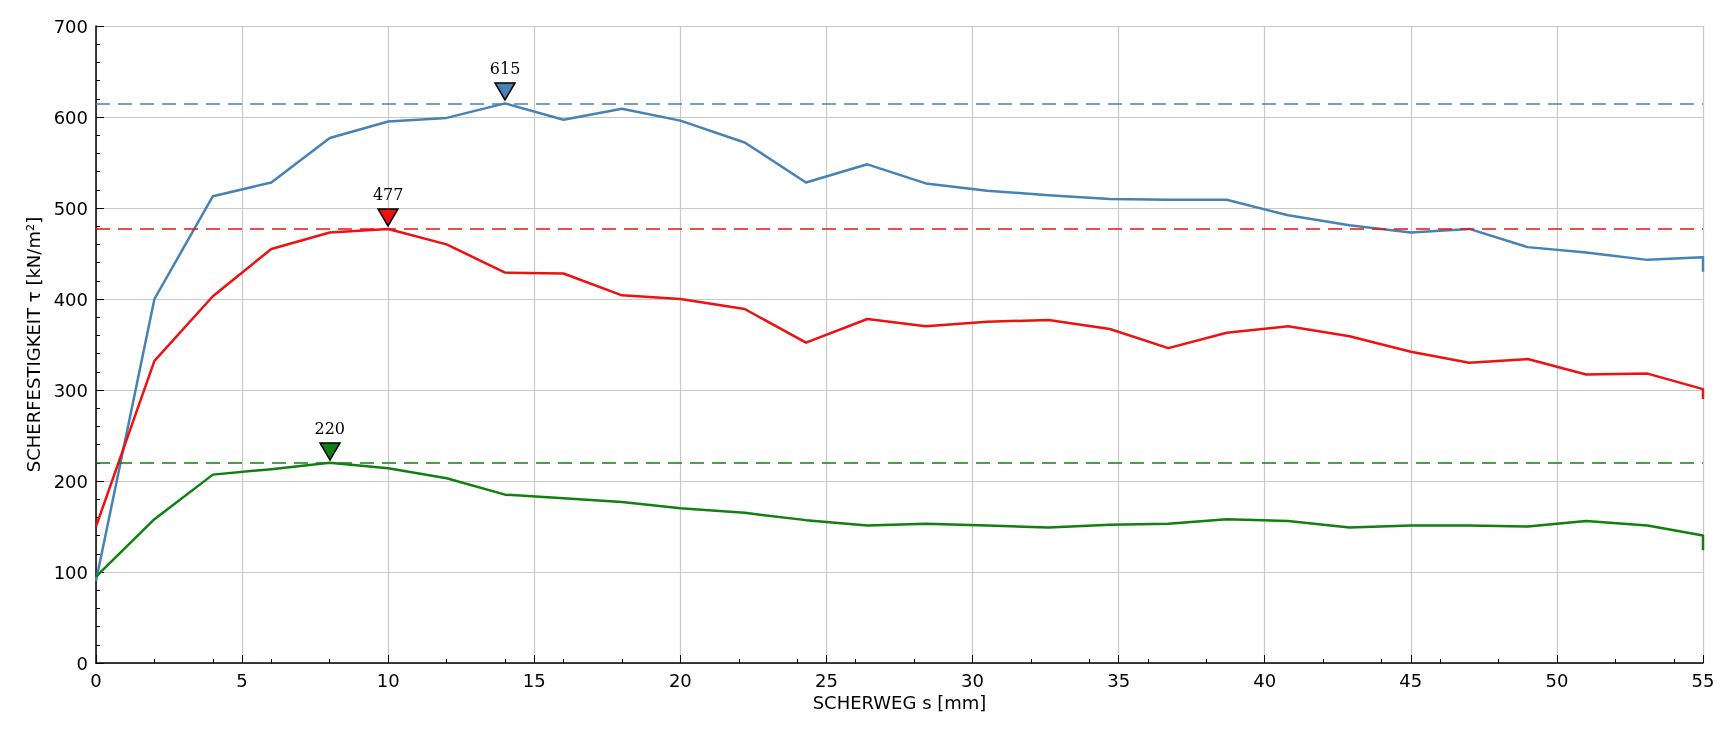  I want to click on y-tick-label: 500, so click(70, 208).